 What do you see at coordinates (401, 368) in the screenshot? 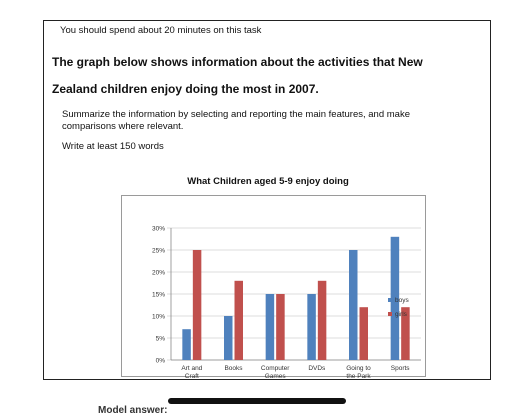
I see `x-tick-label: Sports` at bounding box center [401, 368].